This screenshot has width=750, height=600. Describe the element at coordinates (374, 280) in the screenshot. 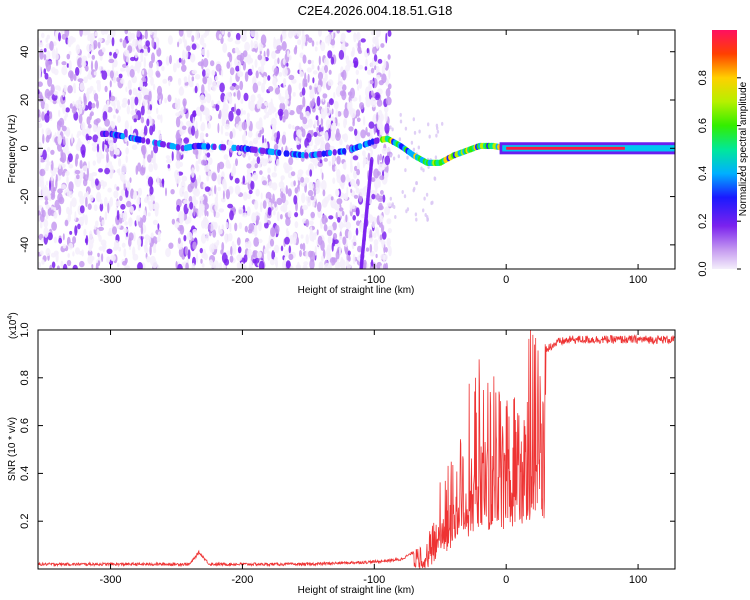

I see `x-tick-label: -100` at that location.